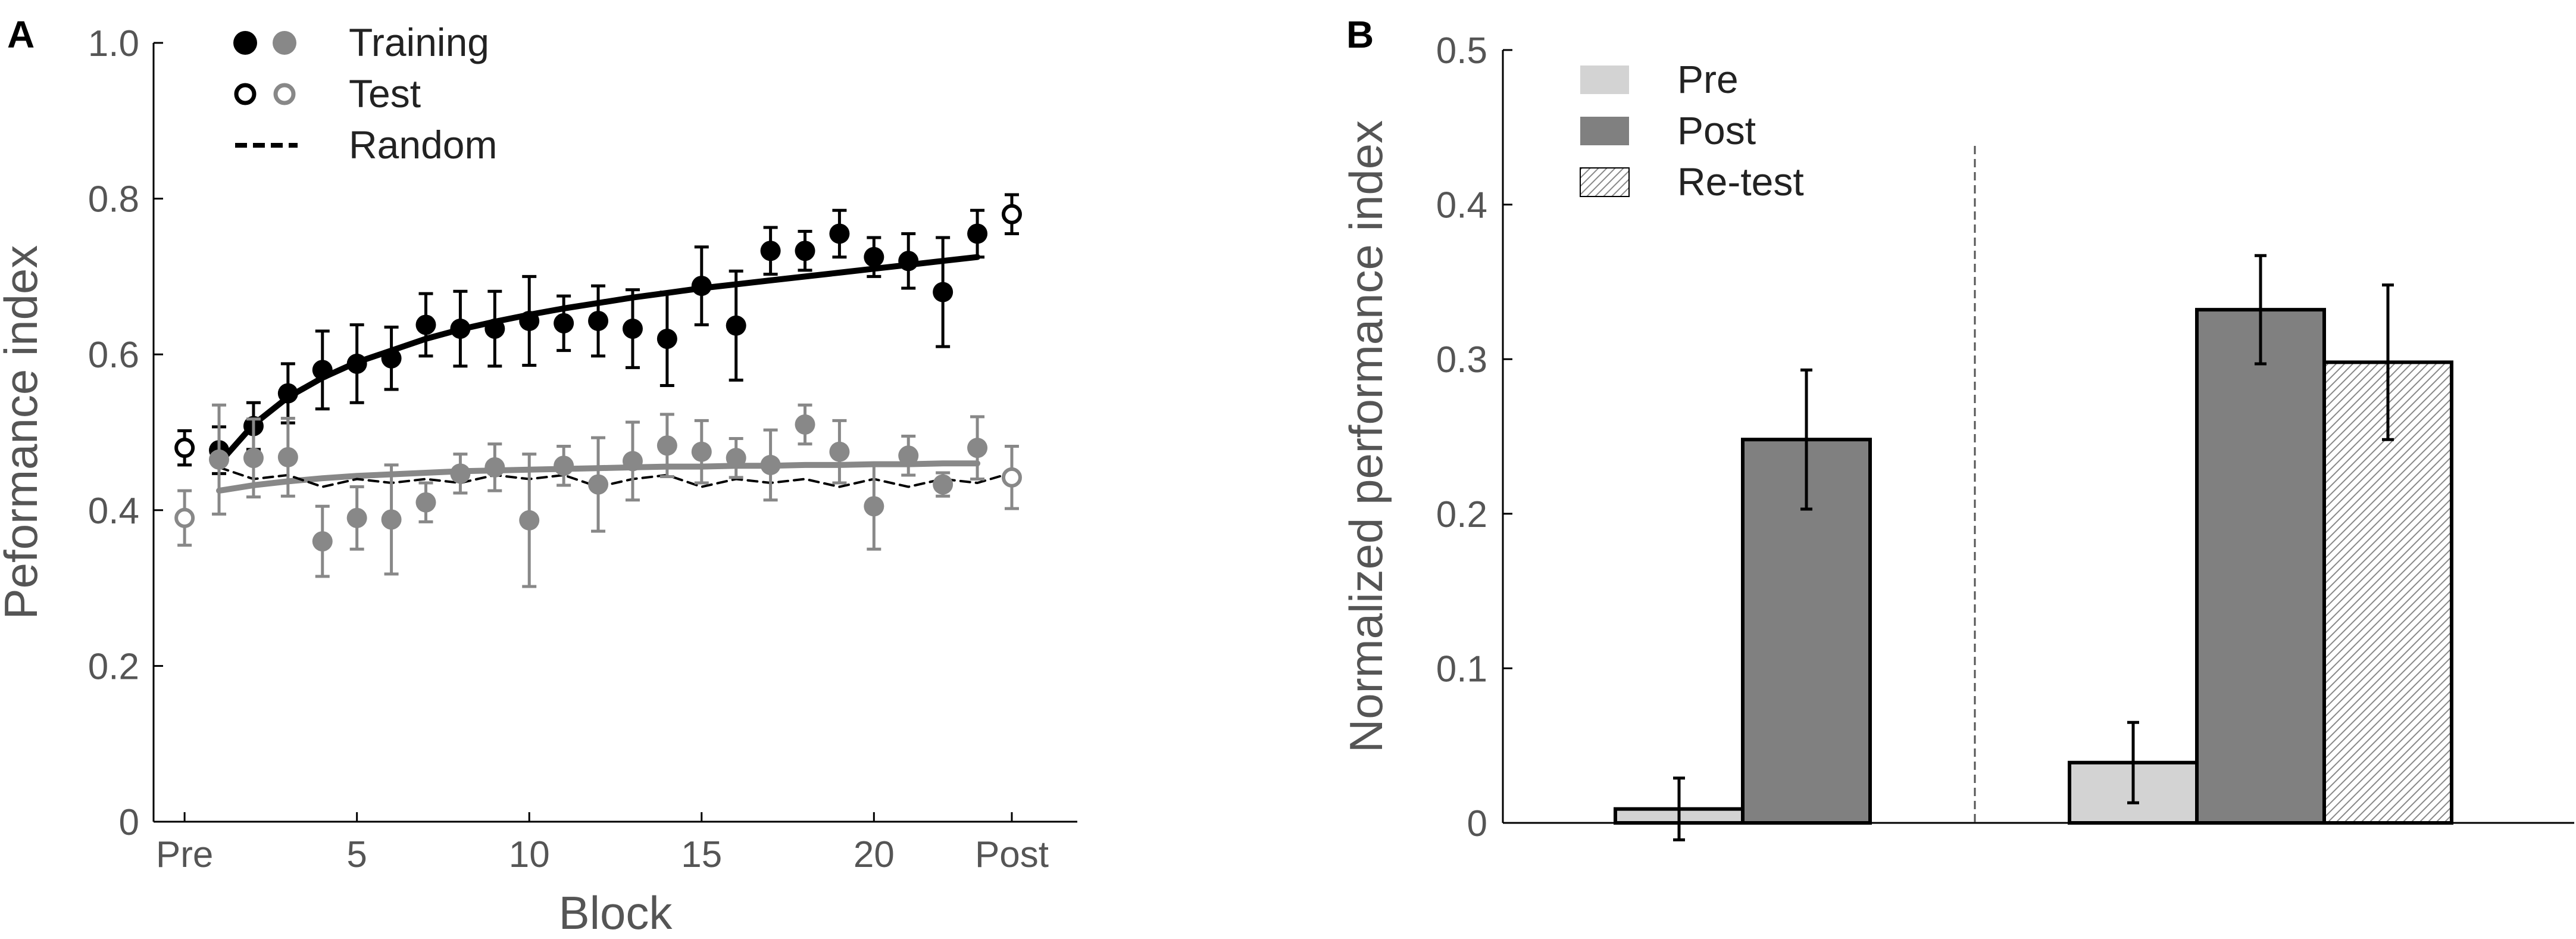  What do you see at coordinates (1012, 854) in the screenshot?
I see `x-tick-label: Post` at bounding box center [1012, 854].